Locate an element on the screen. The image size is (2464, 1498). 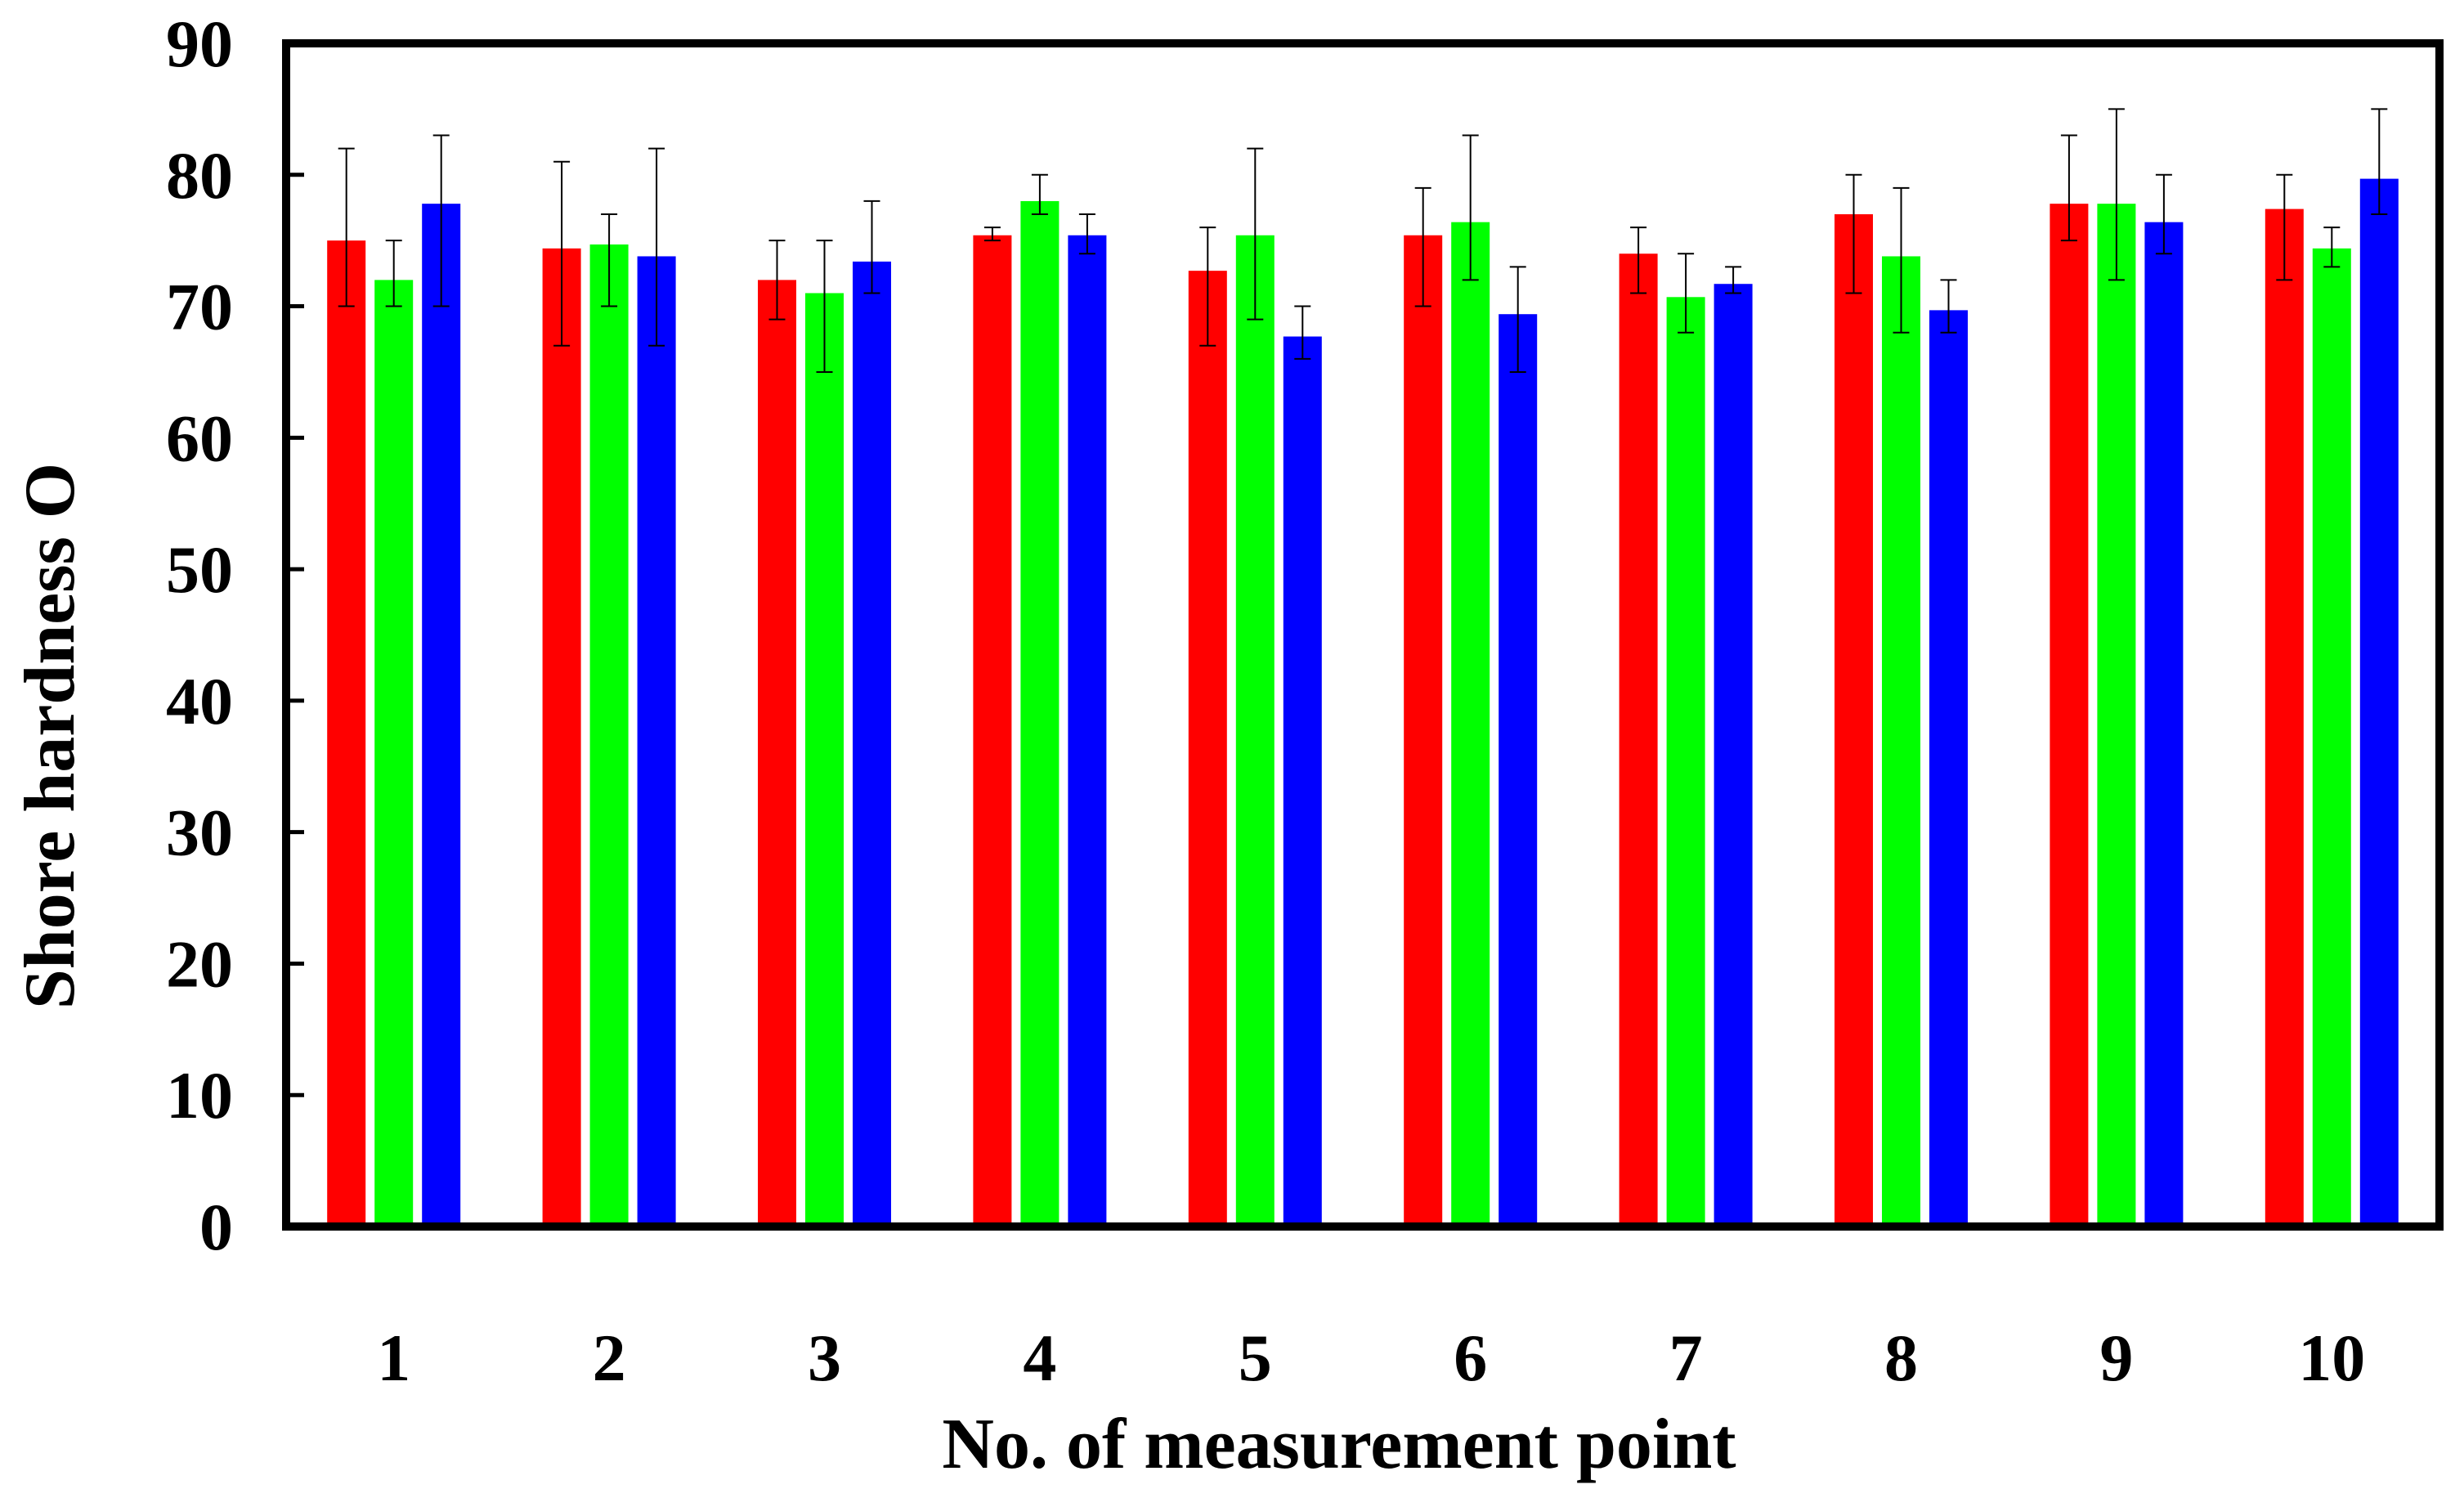
x-tick-label: 1 is located at coordinates (393, 1358).